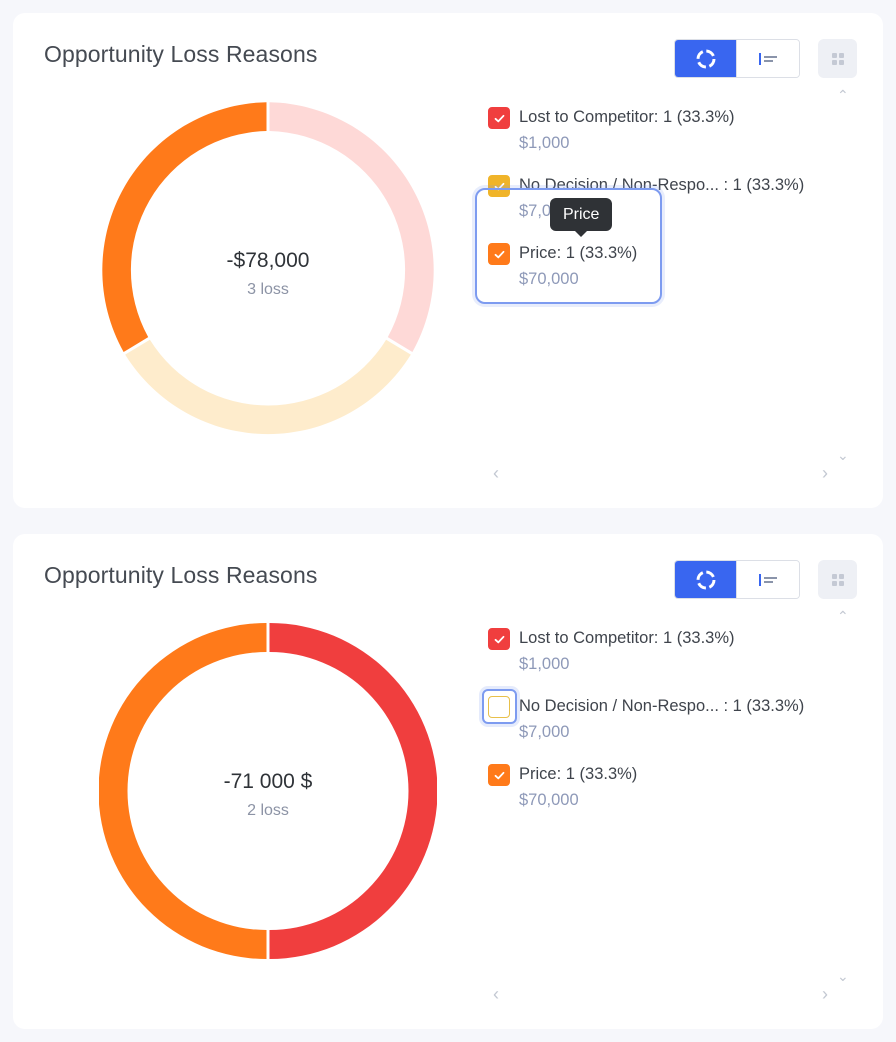 The height and width of the screenshot is (1042, 896). Describe the element at coordinates (268, 810) in the screenshot. I see `loss-count: 2 loss` at that location.